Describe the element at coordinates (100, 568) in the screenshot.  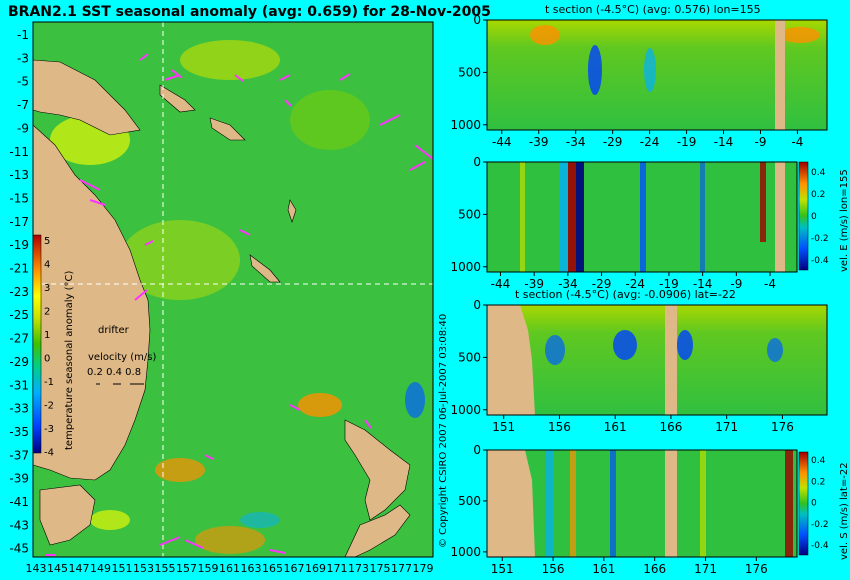
I see `map-x-tick-label: 149` at that location.